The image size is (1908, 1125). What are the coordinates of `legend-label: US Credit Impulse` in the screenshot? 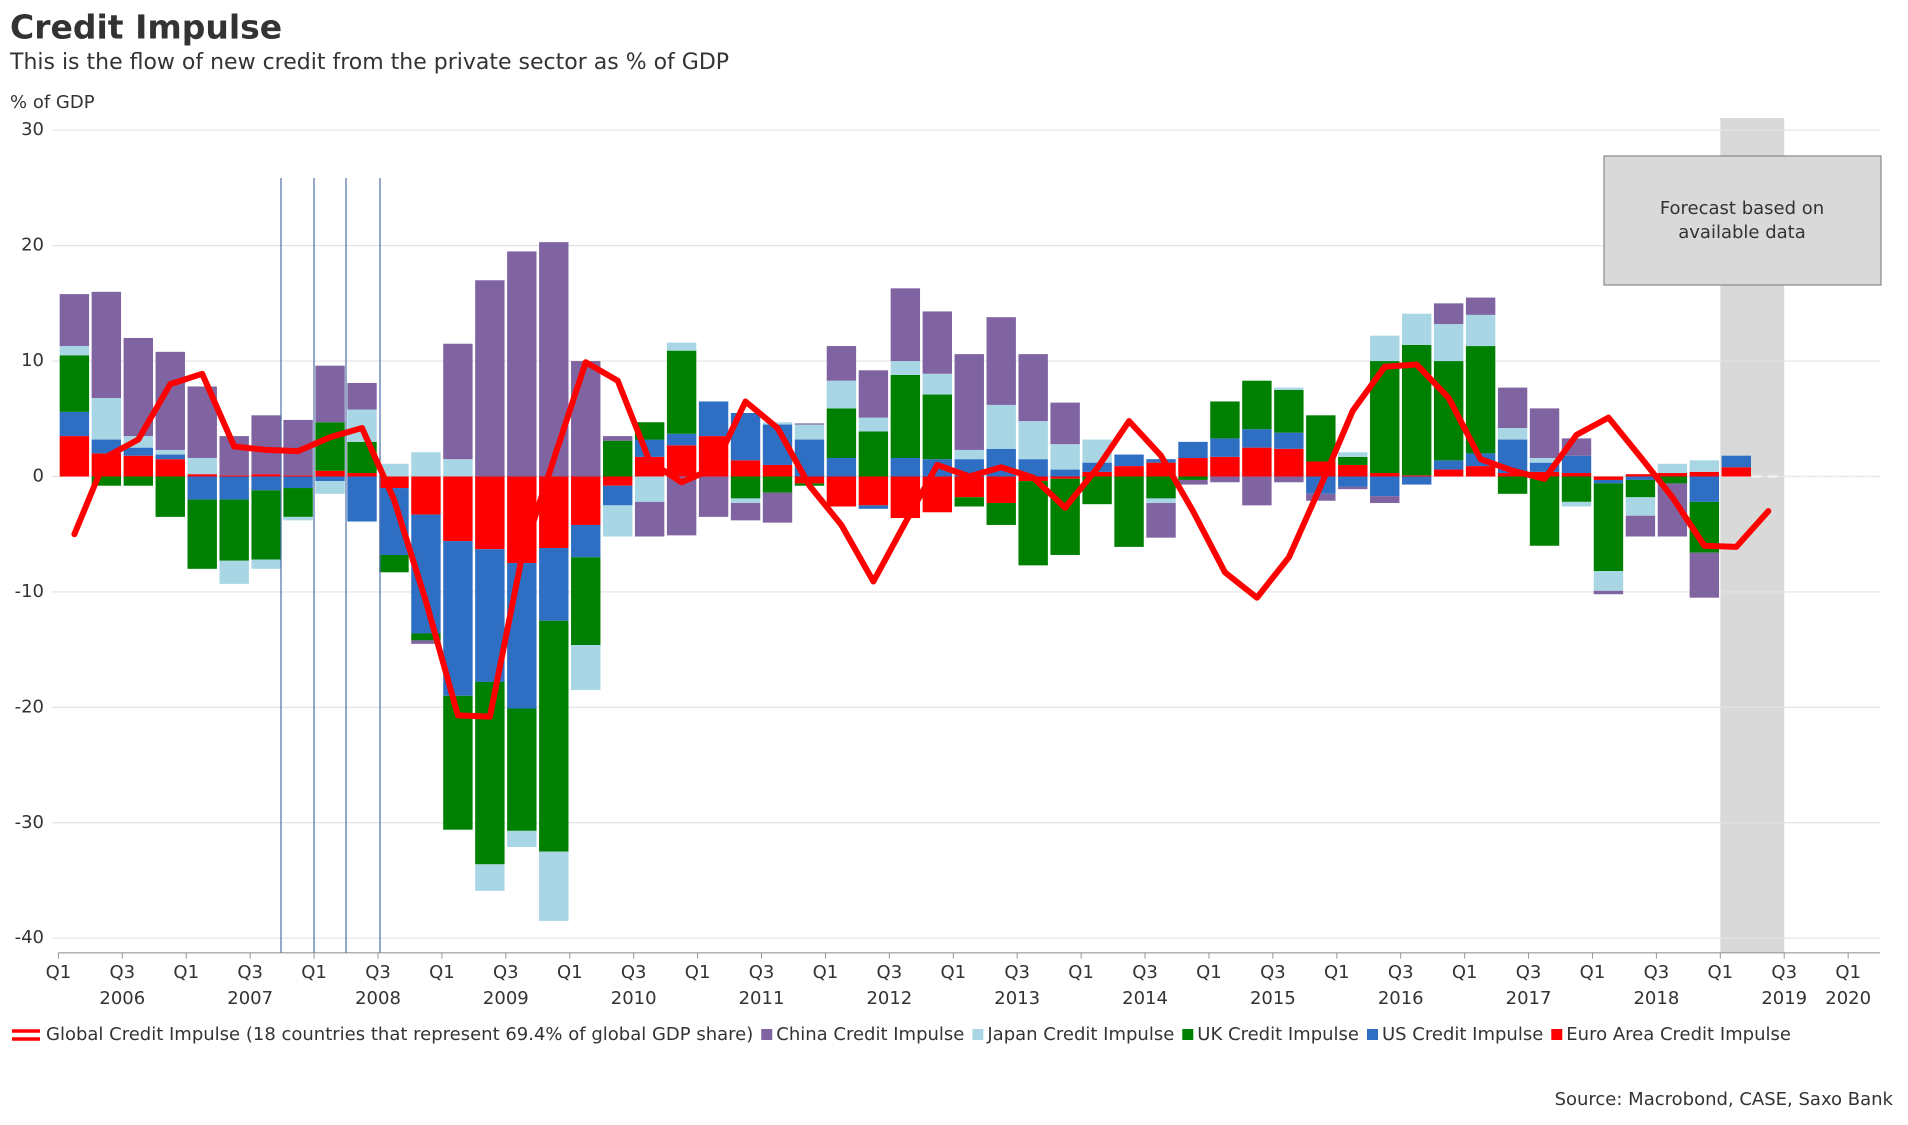 It's located at (1462, 1034).